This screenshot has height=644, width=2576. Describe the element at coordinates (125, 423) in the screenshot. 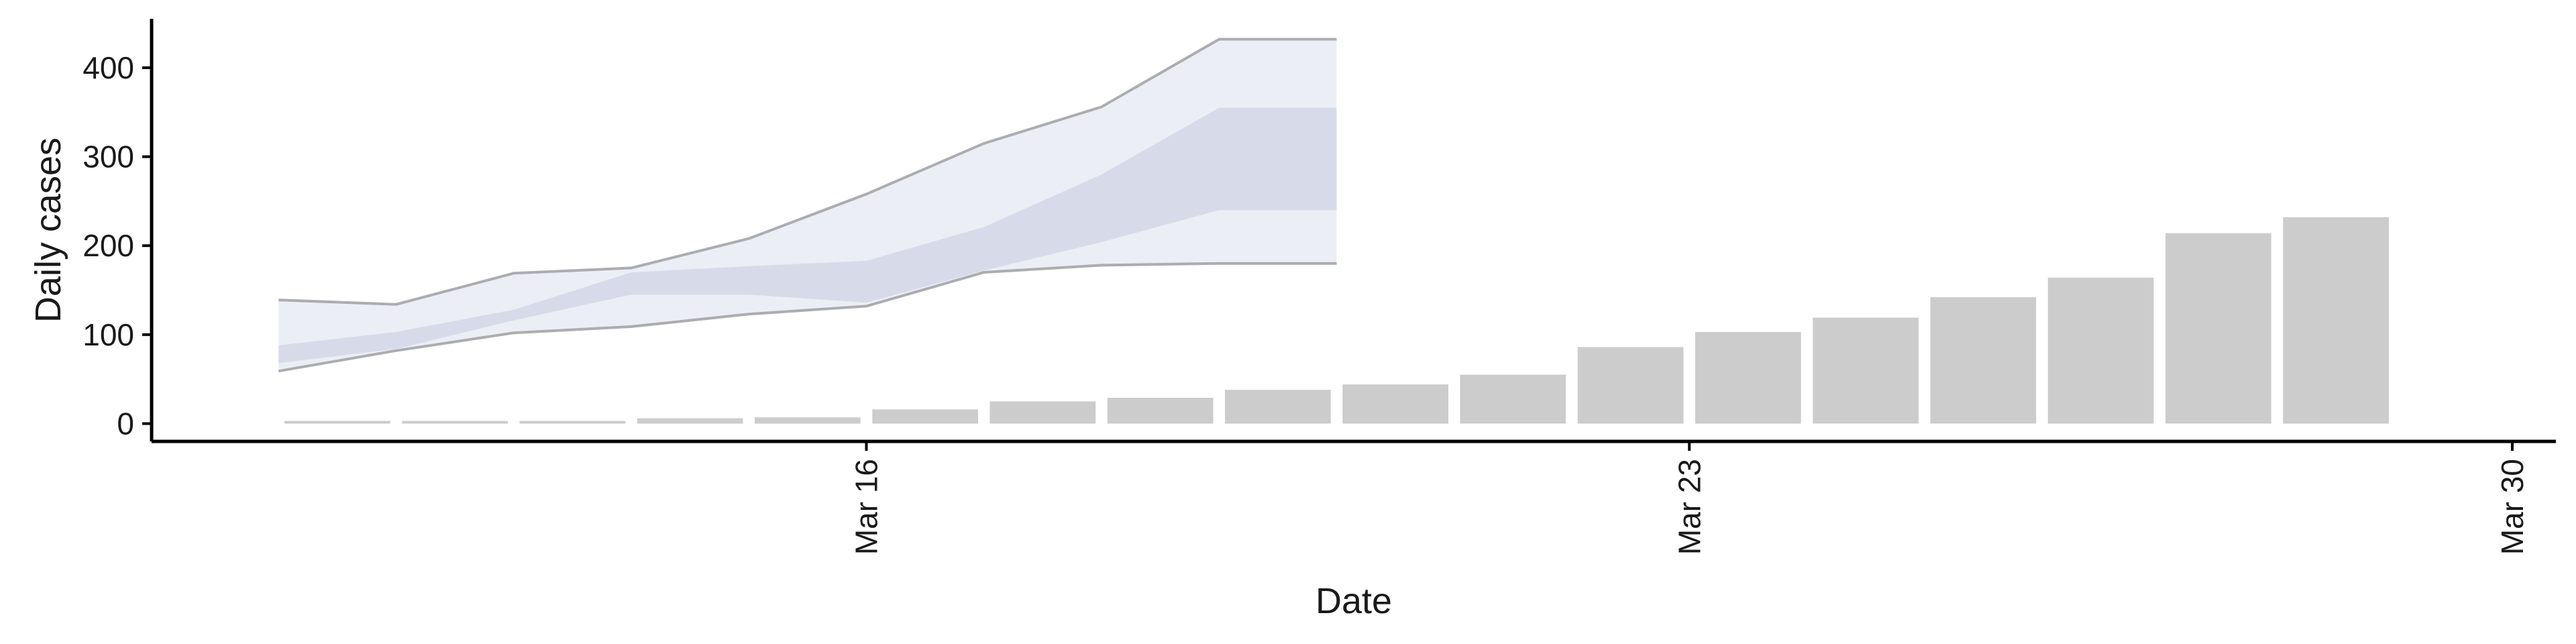

I see `y-tick-label: 0` at that location.